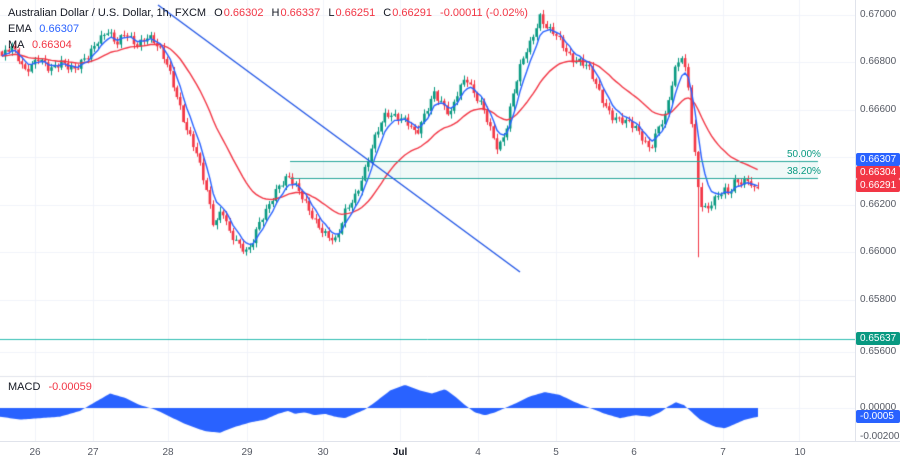 Image resolution: width=900 pixels, height=464 pixels. Describe the element at coordinates (878, 338) in the screenshot. I see `price-badge: 0.65637` at that location.